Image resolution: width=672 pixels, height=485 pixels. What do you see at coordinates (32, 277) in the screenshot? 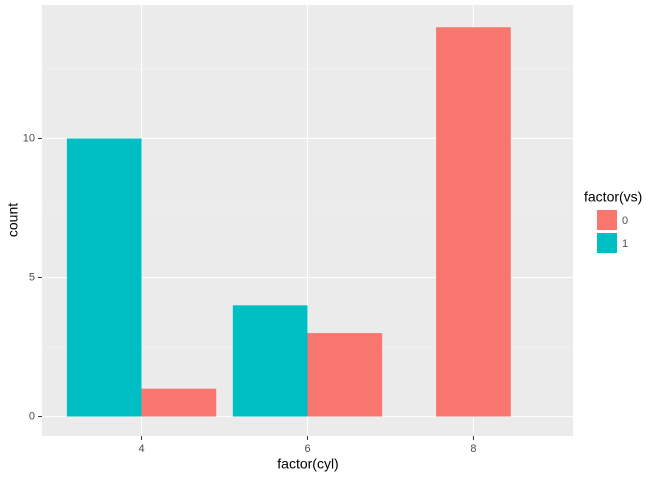
I see `y-tick-label: 5` at bounding box center [32, 277].